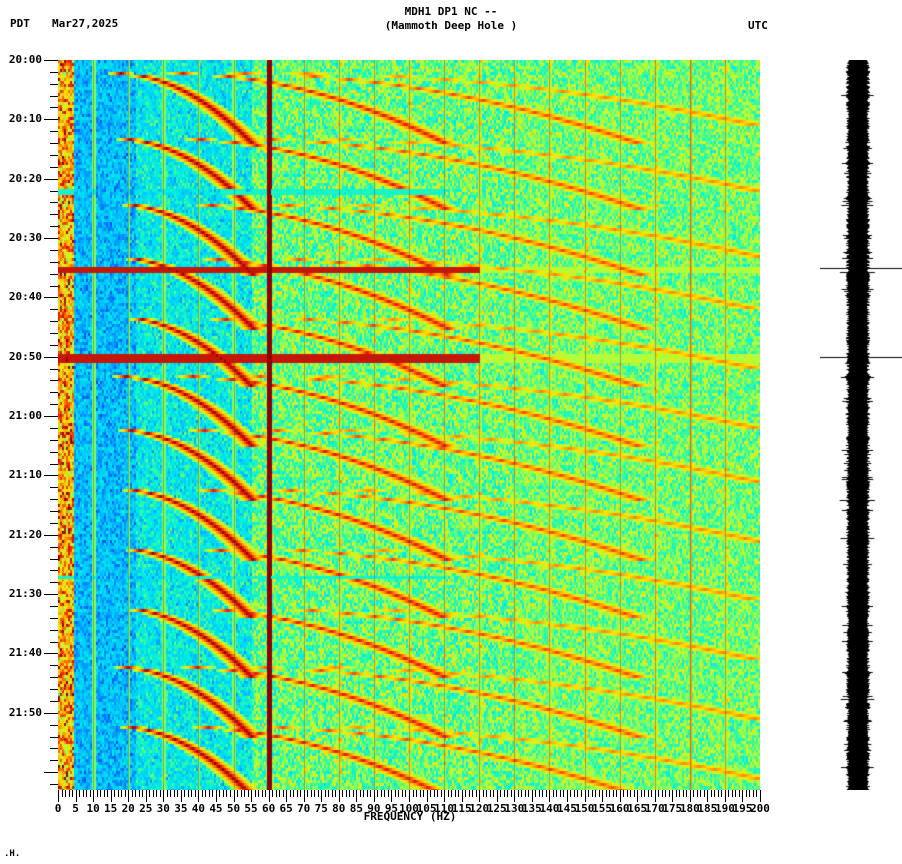  Describe the element at coordinates (567, 808) in the screenshot. I see `frequency-label: 145` at that location.